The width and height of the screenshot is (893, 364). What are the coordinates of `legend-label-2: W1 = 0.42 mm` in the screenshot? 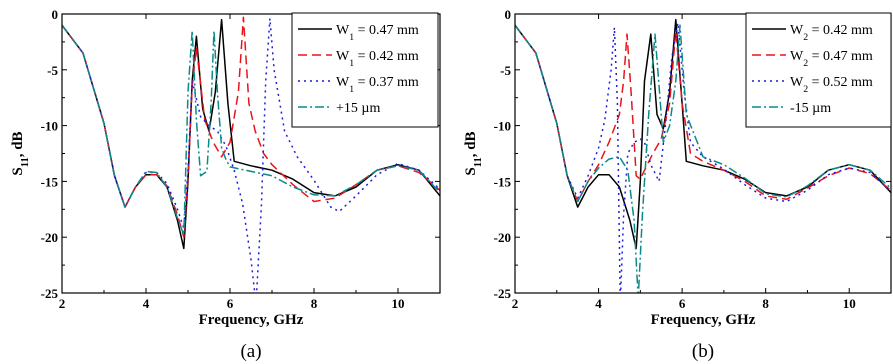 It's located at (377, 59).